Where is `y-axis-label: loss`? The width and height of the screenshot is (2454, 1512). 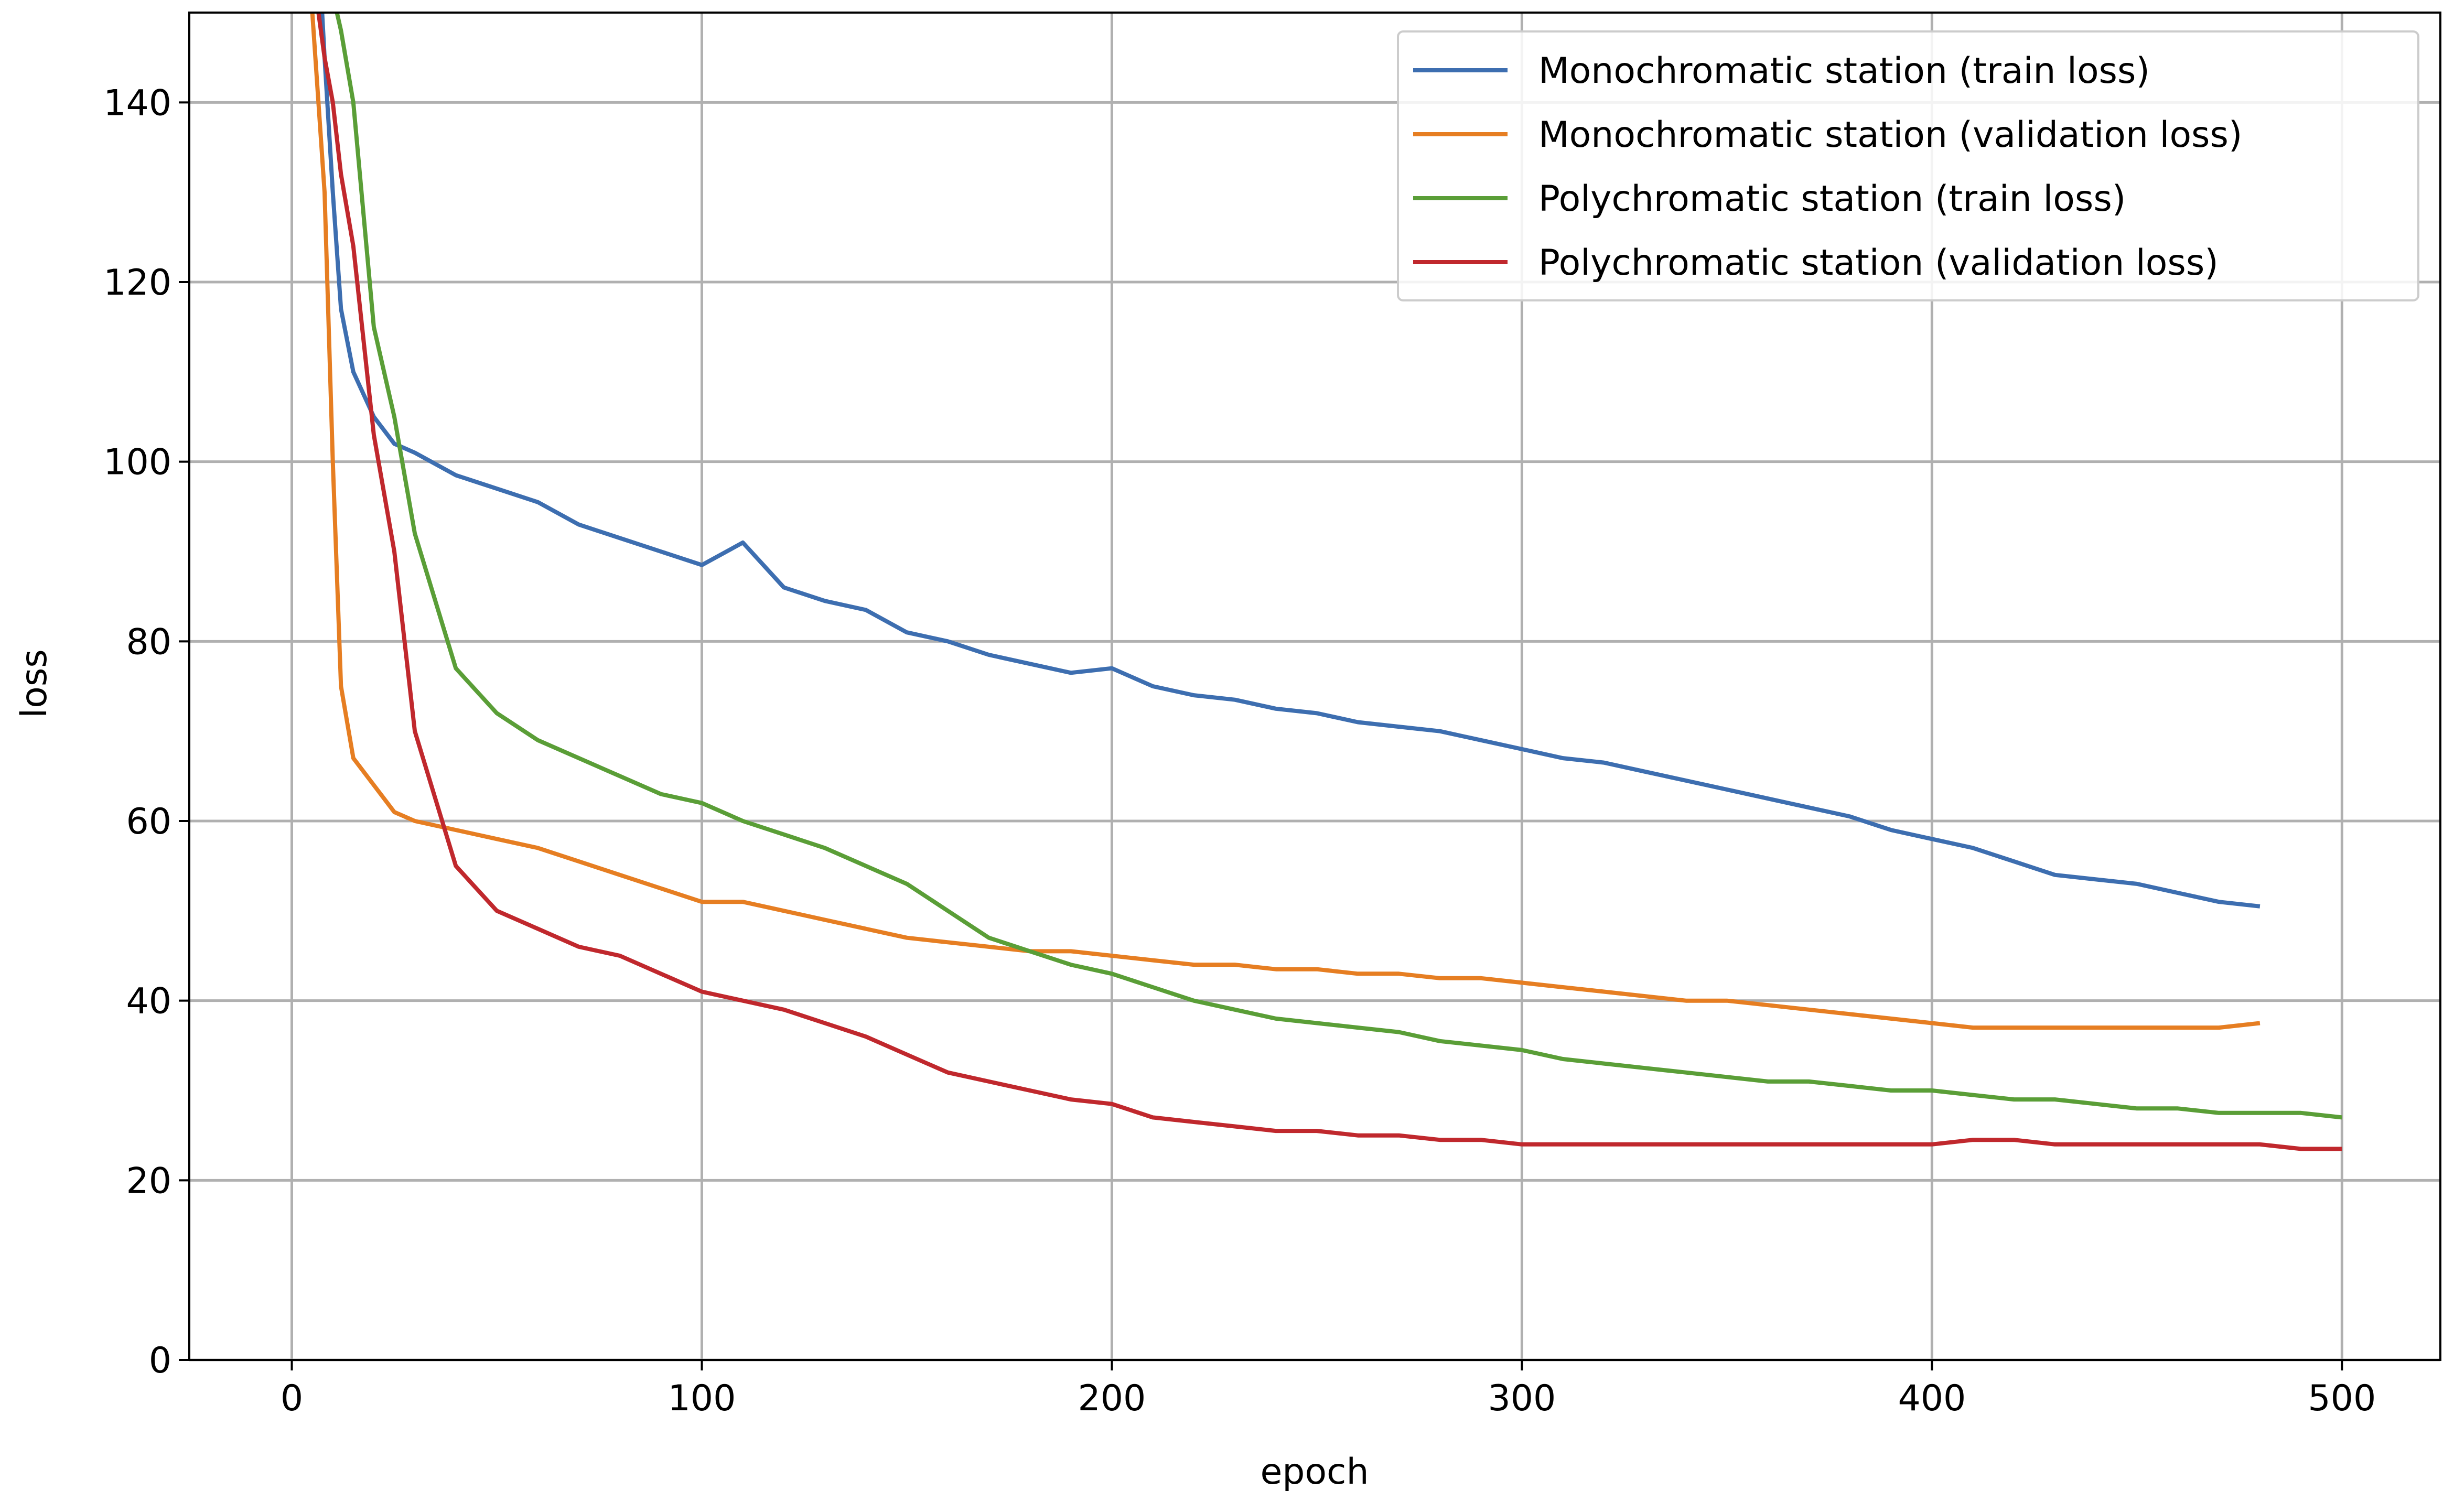
y-axis-label: loss is located at coordinates (34, 683).